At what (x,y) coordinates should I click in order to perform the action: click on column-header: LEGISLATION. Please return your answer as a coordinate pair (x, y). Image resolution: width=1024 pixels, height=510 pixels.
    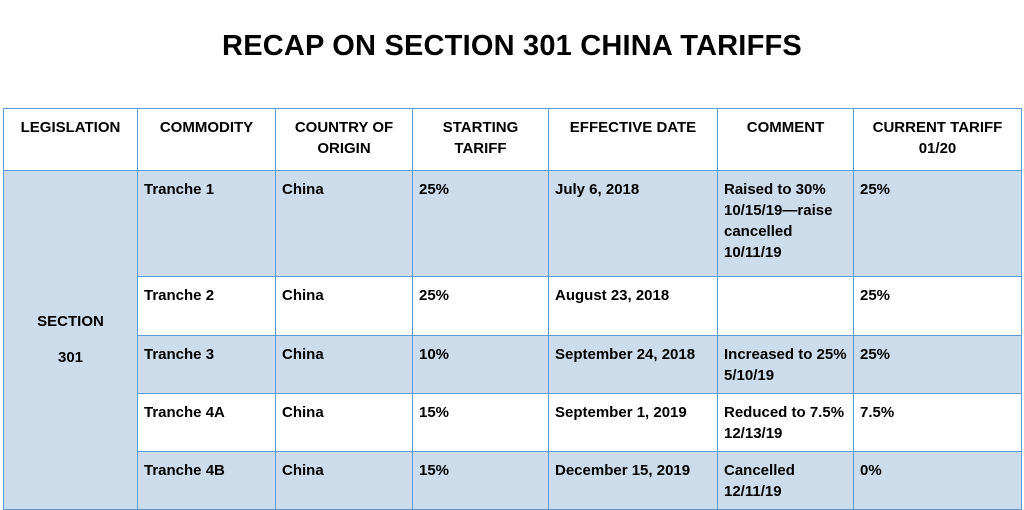
    Looking at the image, I should click on (70, 139).